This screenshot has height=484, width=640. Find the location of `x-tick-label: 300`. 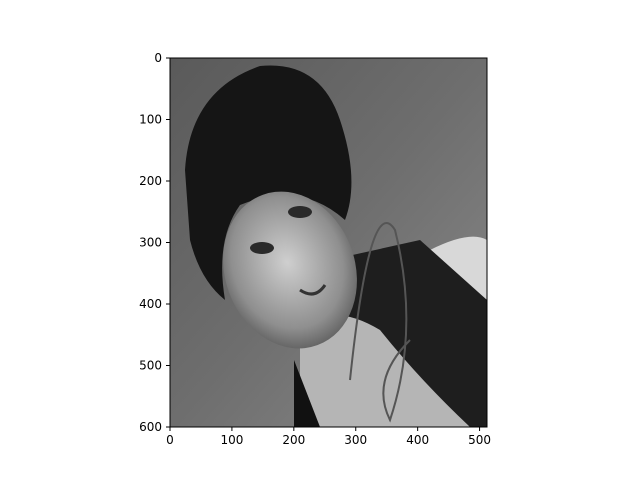

x-tick-label: 300 is located at coordinates (355, 440).